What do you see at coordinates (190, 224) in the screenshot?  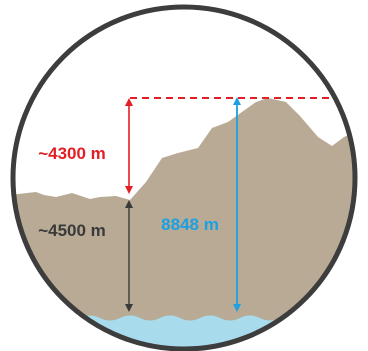 I see `total-height-label: 8848 m` at bounding box center [190, 224].